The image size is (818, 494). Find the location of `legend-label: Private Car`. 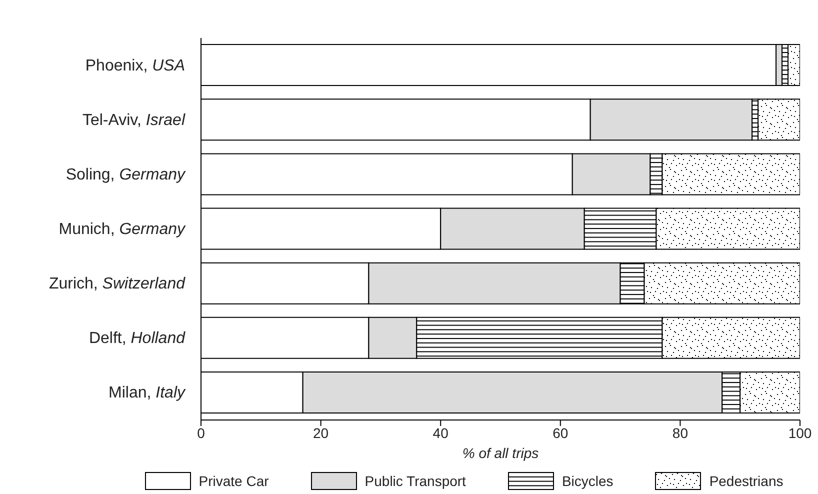

legend-label: Private Car is located at coordinates (233, 481).